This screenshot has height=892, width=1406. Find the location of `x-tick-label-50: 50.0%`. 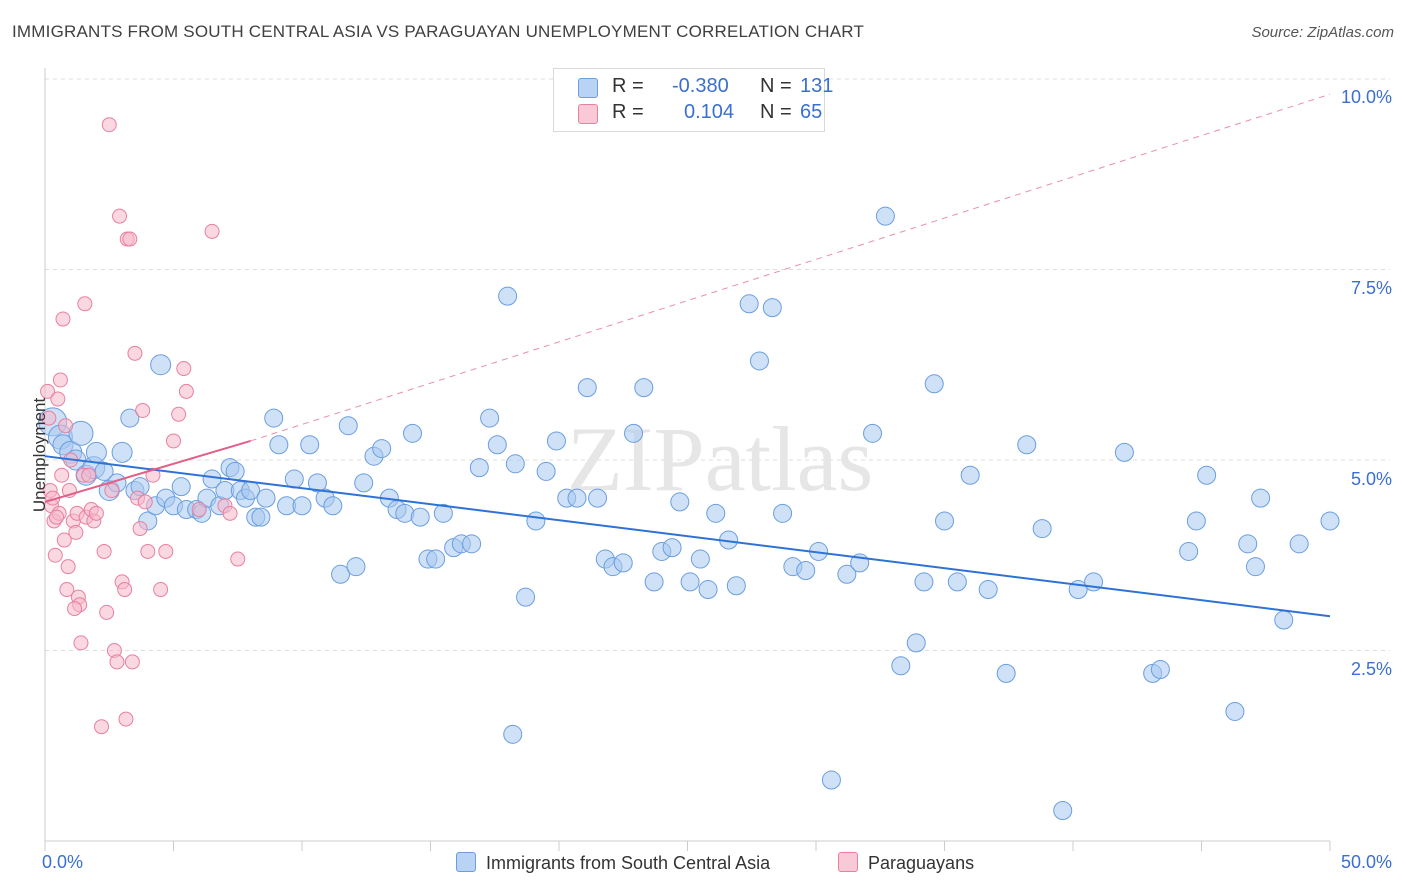

x-tick-label-50: 50.0% is located at coordinates (1366, 862).